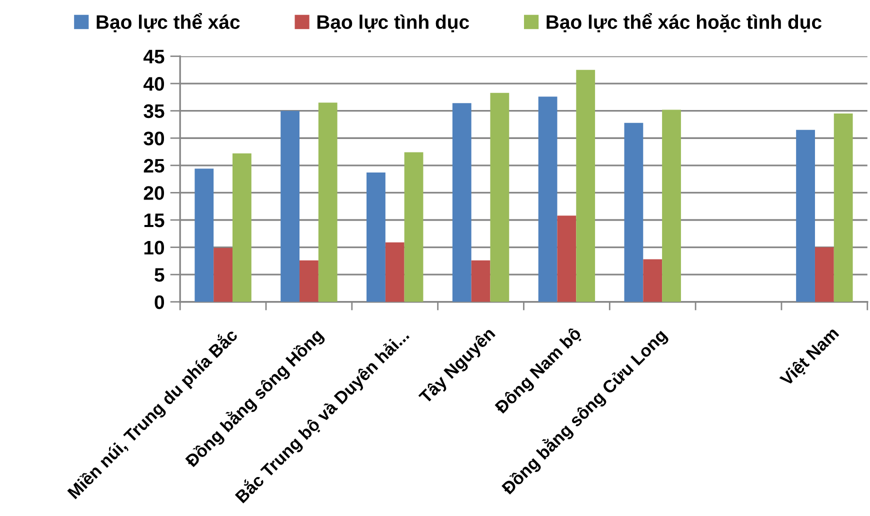 This screenshot has width=870, height=516. What do you see at coordinates (154, 165) in the screenshot?
I see `y-tick-label: 25` at bounding box center [154, 165].